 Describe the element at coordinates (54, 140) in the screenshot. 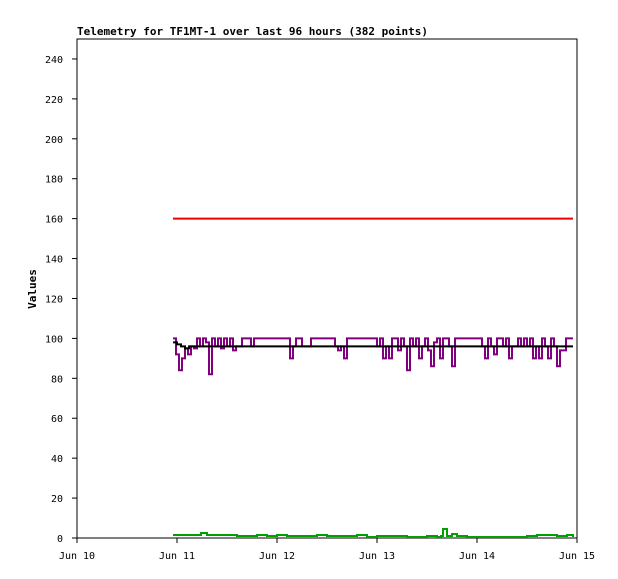

I see `y-tick-label: 200` at that location.